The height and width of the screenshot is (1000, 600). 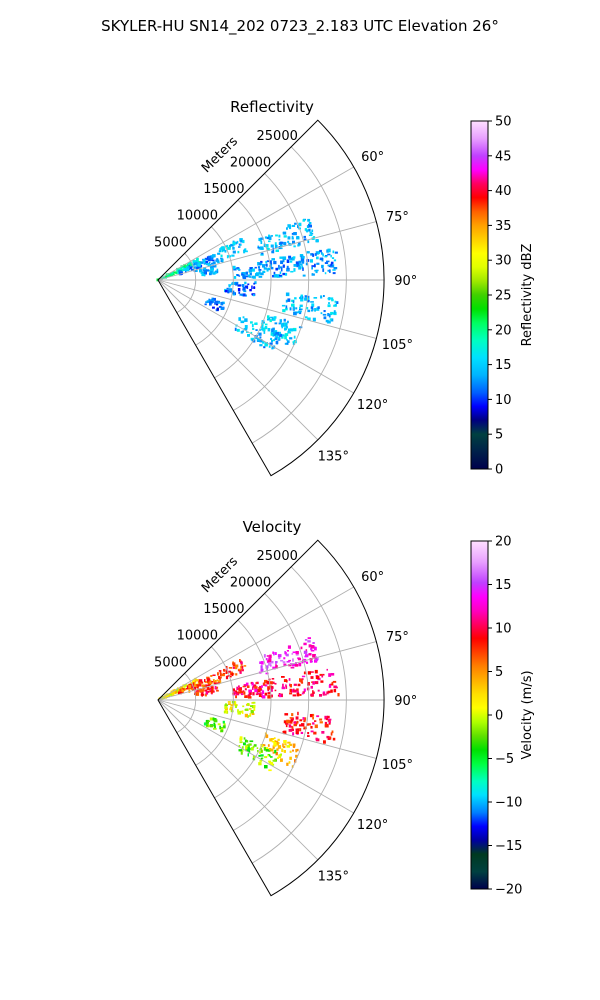 I want to click on angular-tick-label: 120°, so click(x=372, y=405).